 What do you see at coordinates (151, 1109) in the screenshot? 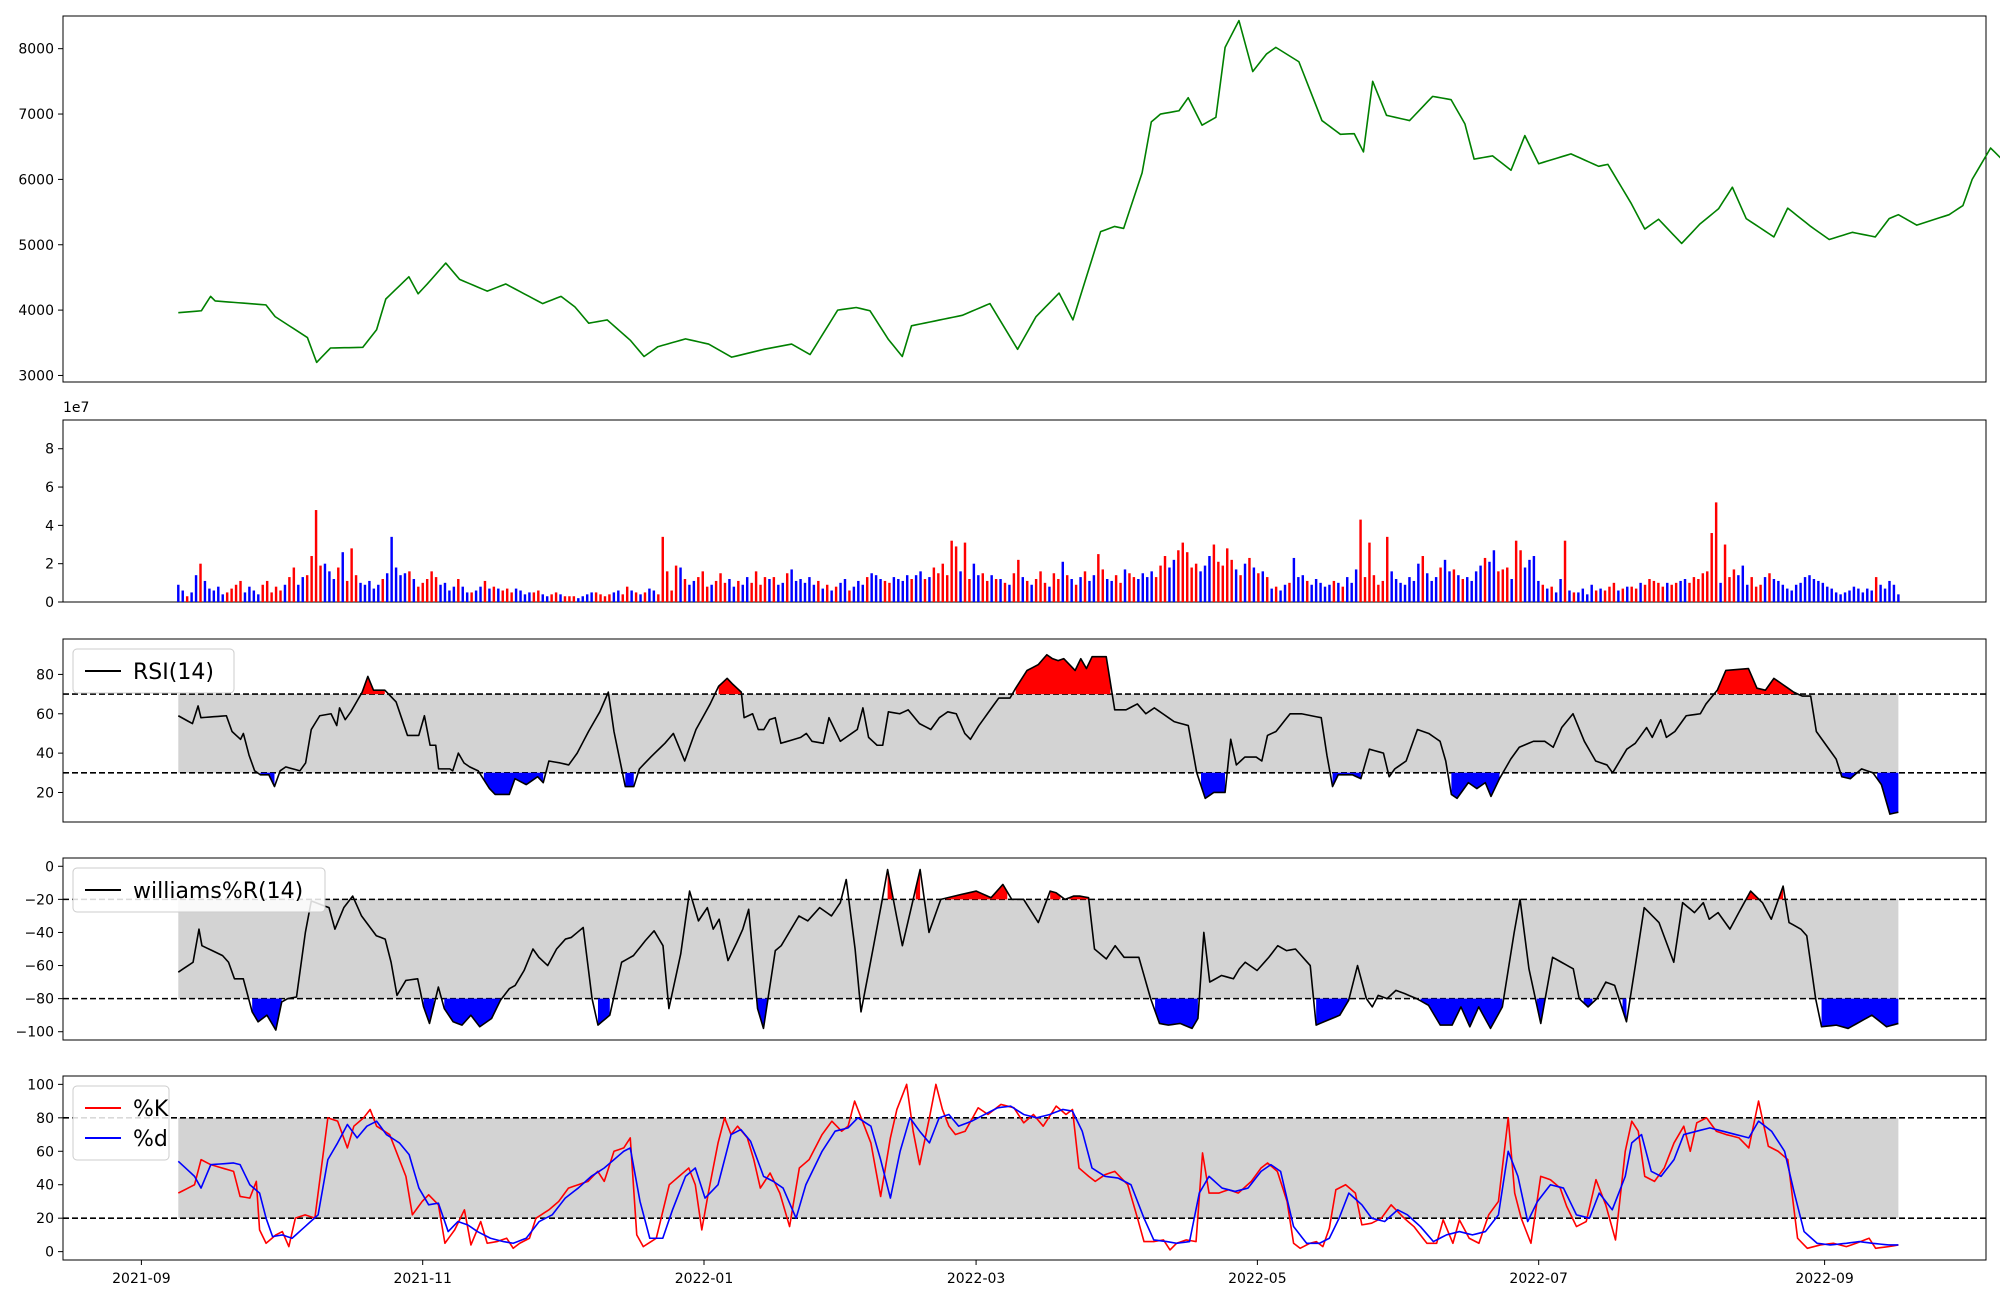
I see `stochastic-legend-label: %K` at bounding box center [151, 1109].